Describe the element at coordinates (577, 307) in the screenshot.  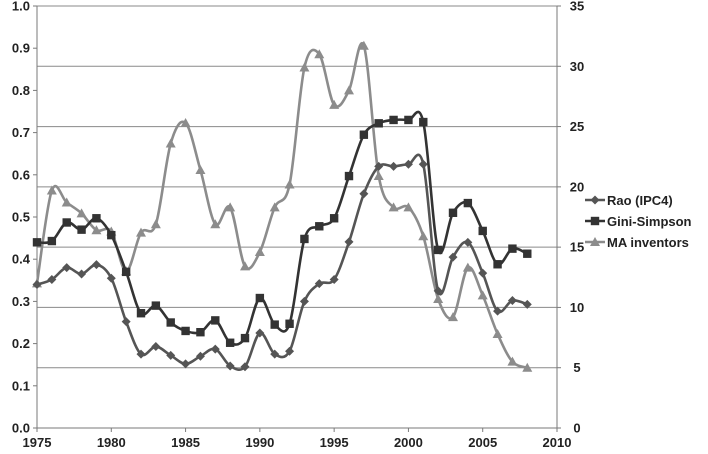
I see `right-tick-label: 10` at that location.